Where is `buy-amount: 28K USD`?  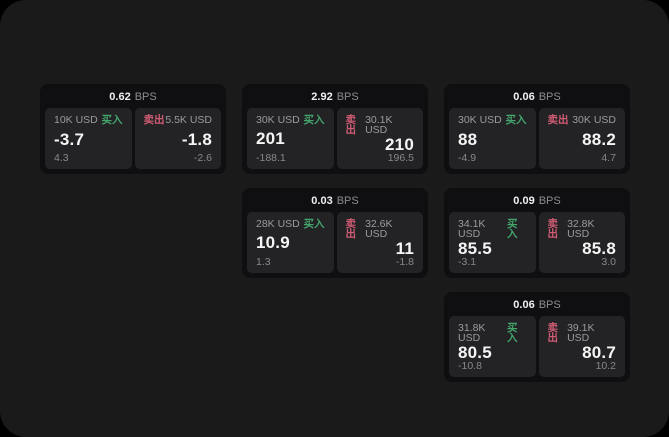 buy-amount: 28K USD is located at coordinates (278, 223).